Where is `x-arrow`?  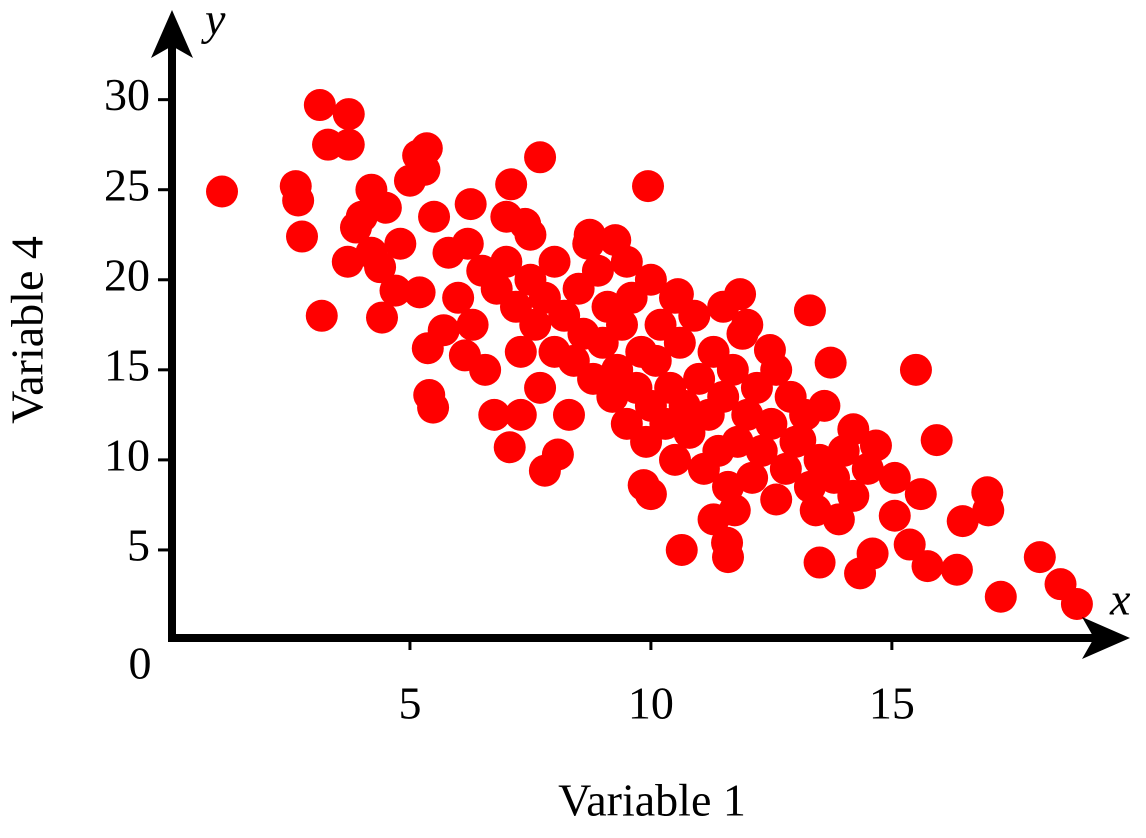
x-arrow is located at coordinates (1106, 638).